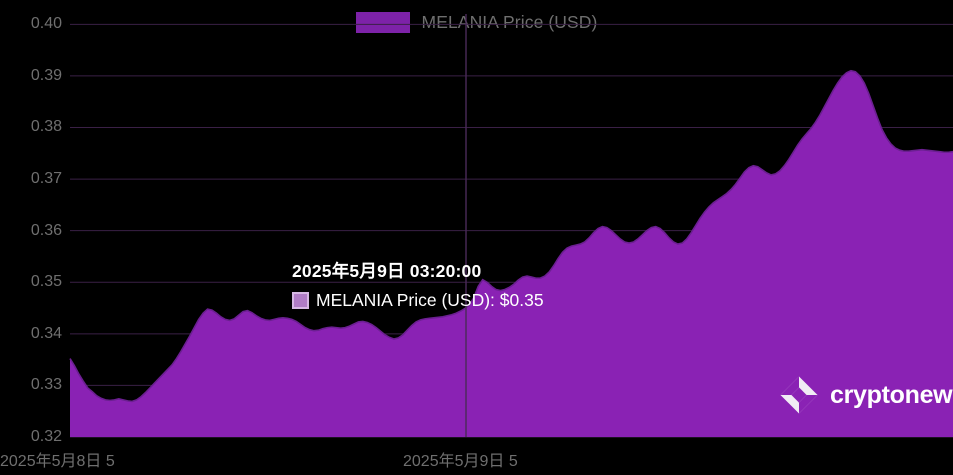 The image size is (953, 475). I want to click on y-axis-tick-4: 0.36, so click(46, 230).